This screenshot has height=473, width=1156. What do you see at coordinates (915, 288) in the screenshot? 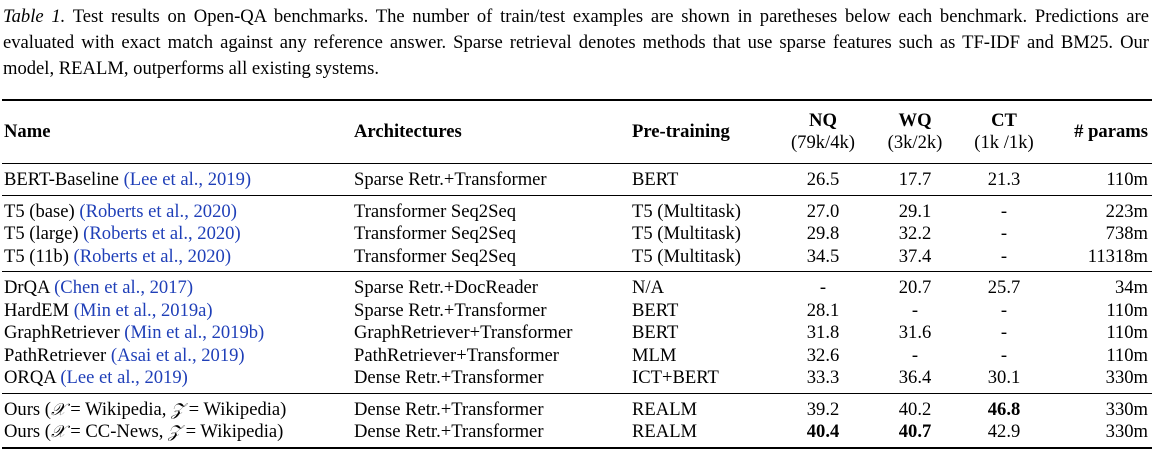
I see `row-wq: 20.7` at bounding box center [915, 288].